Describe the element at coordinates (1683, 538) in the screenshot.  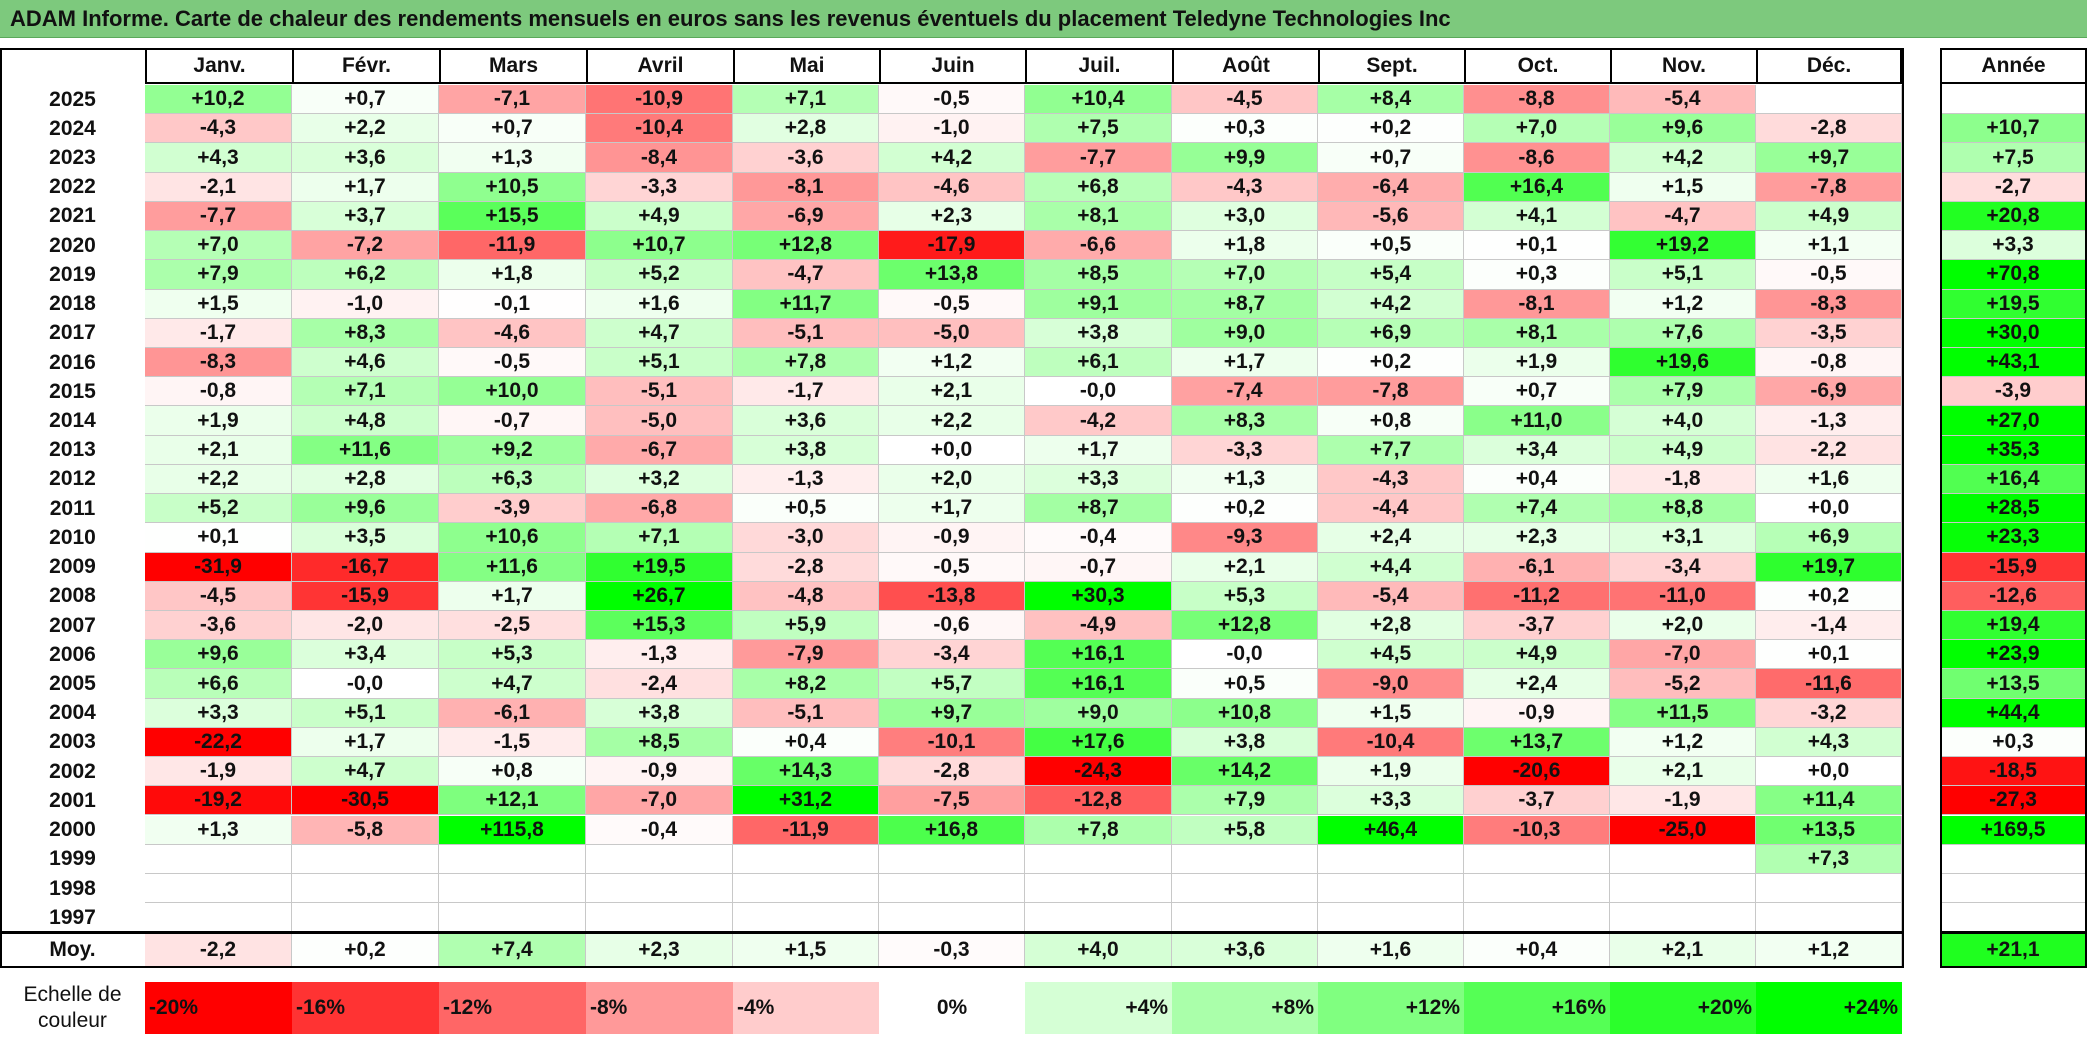
I see `heatmap-cell: +3,1` at that location.